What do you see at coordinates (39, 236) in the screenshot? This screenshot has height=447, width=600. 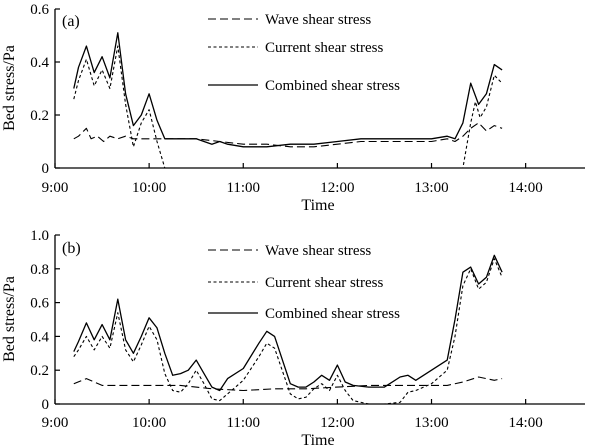 I see `y-tick-label: 1.0` at bounding box center [39, 236].